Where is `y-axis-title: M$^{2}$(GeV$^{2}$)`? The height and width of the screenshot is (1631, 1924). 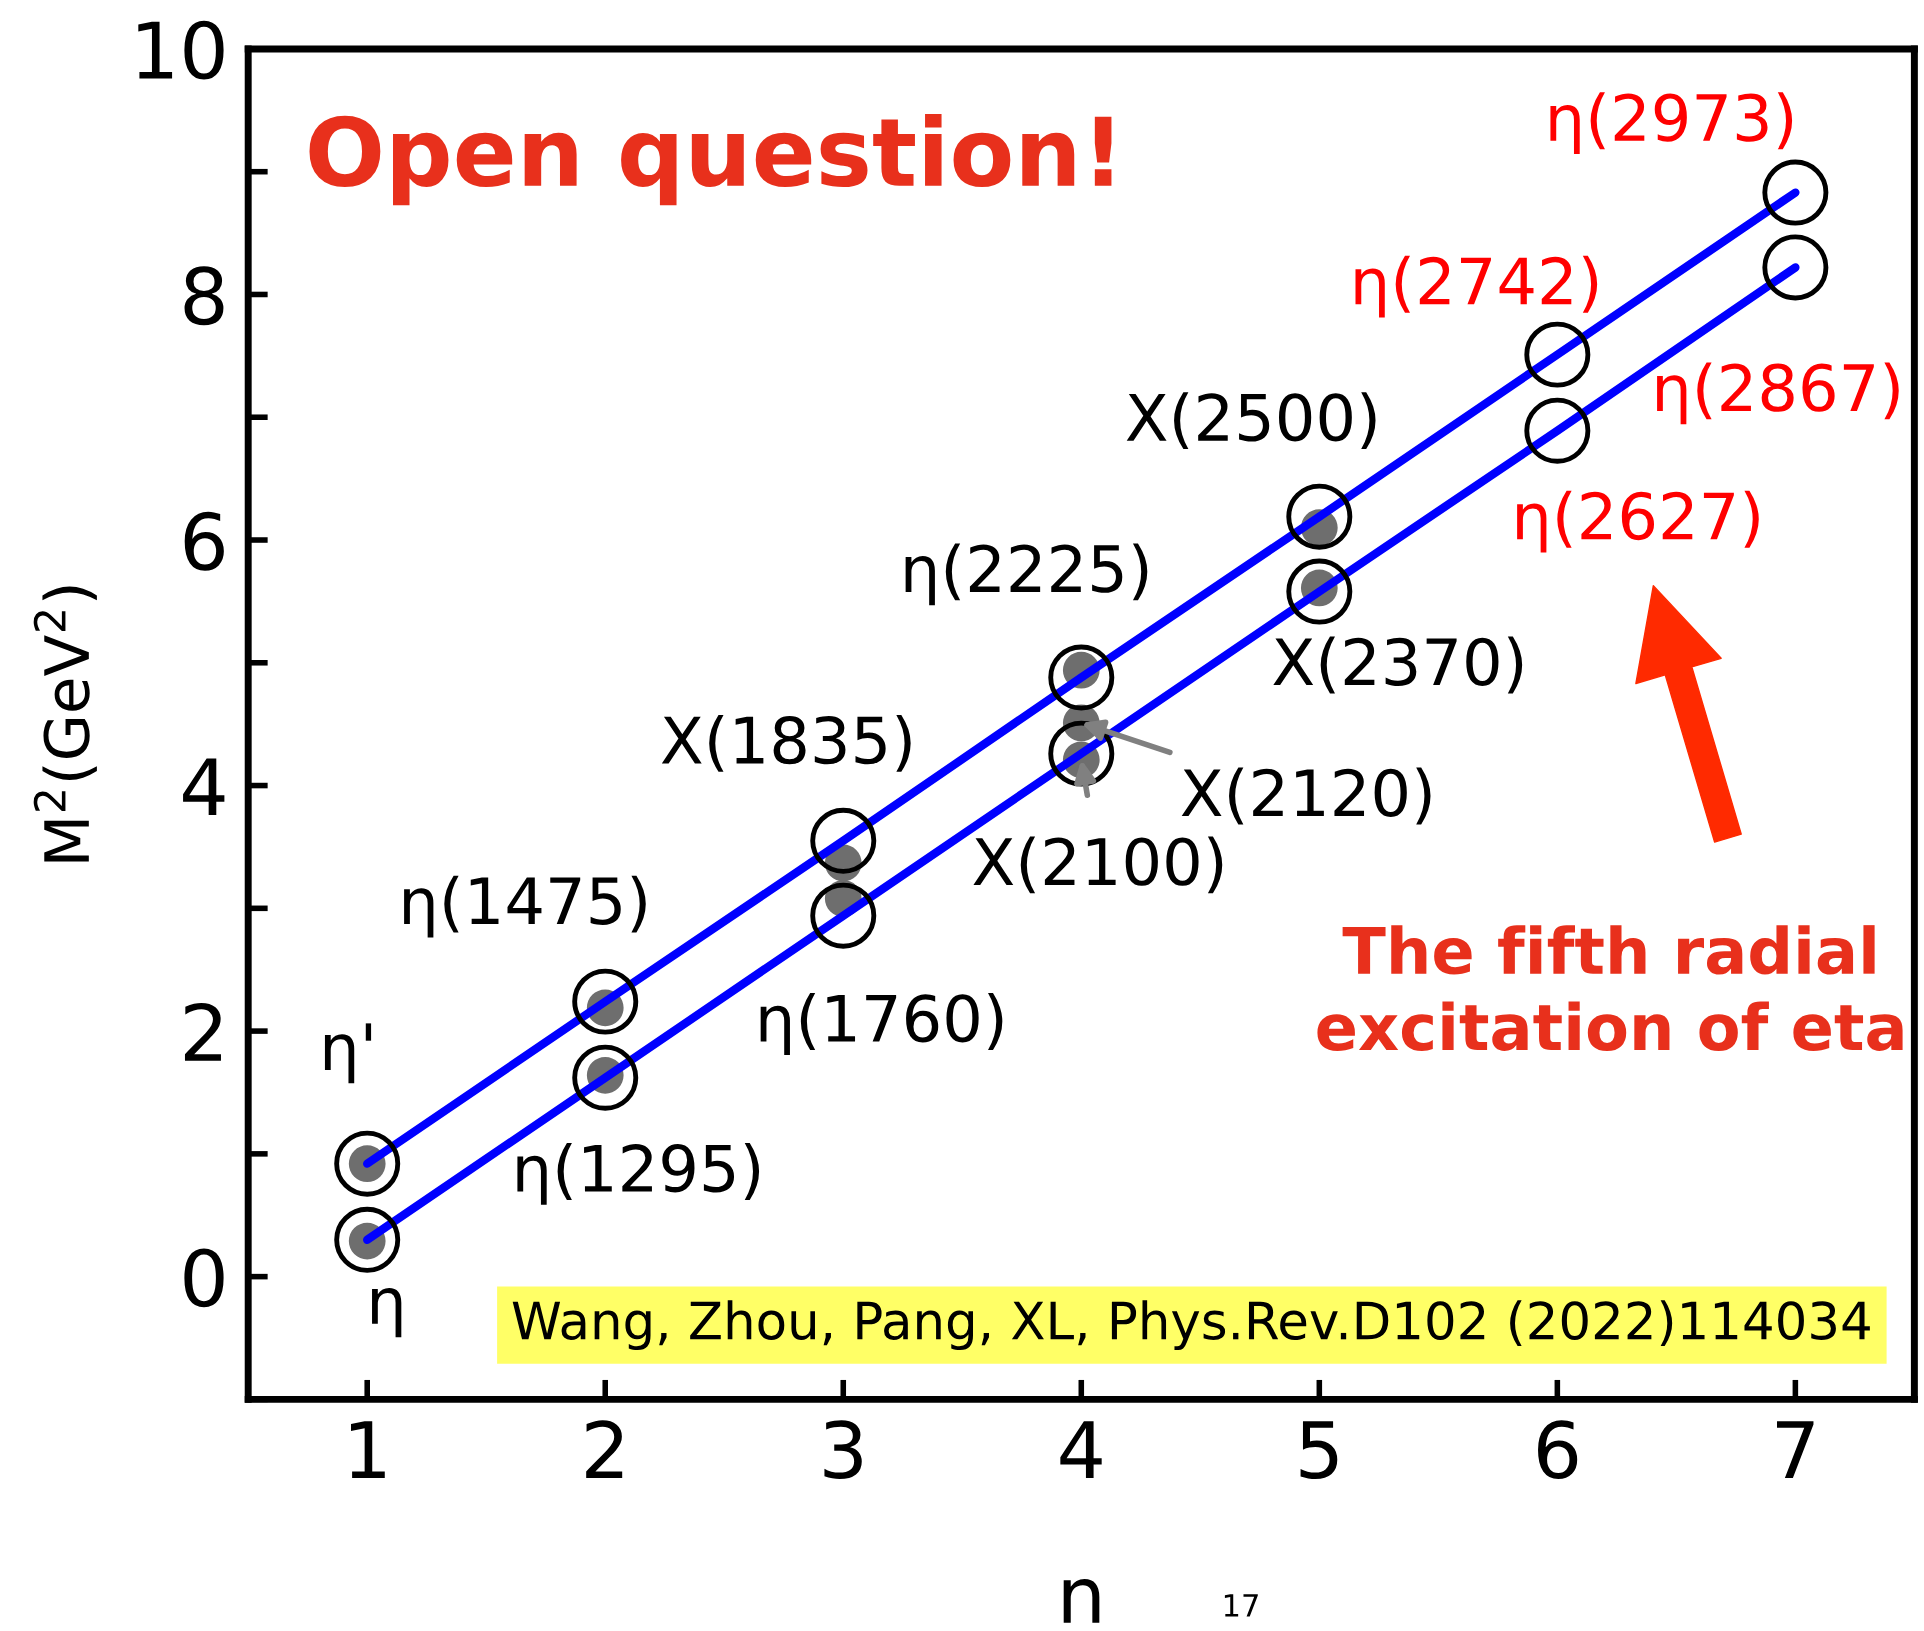 y-axis-title: M$^{2}$(GeV$^{2}$) is located at coordinates (65, 724).